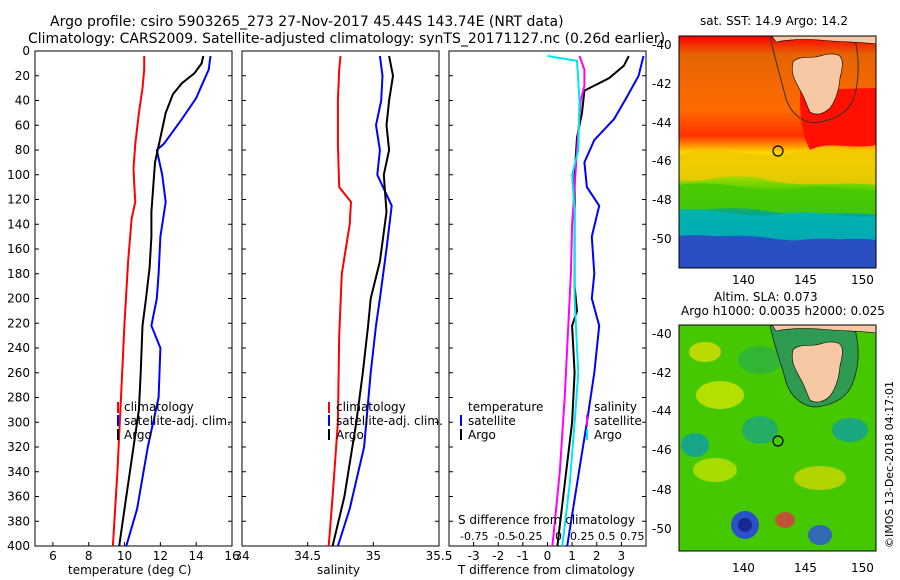  I want to click on sla-ytick: -42, so click(662, 373).